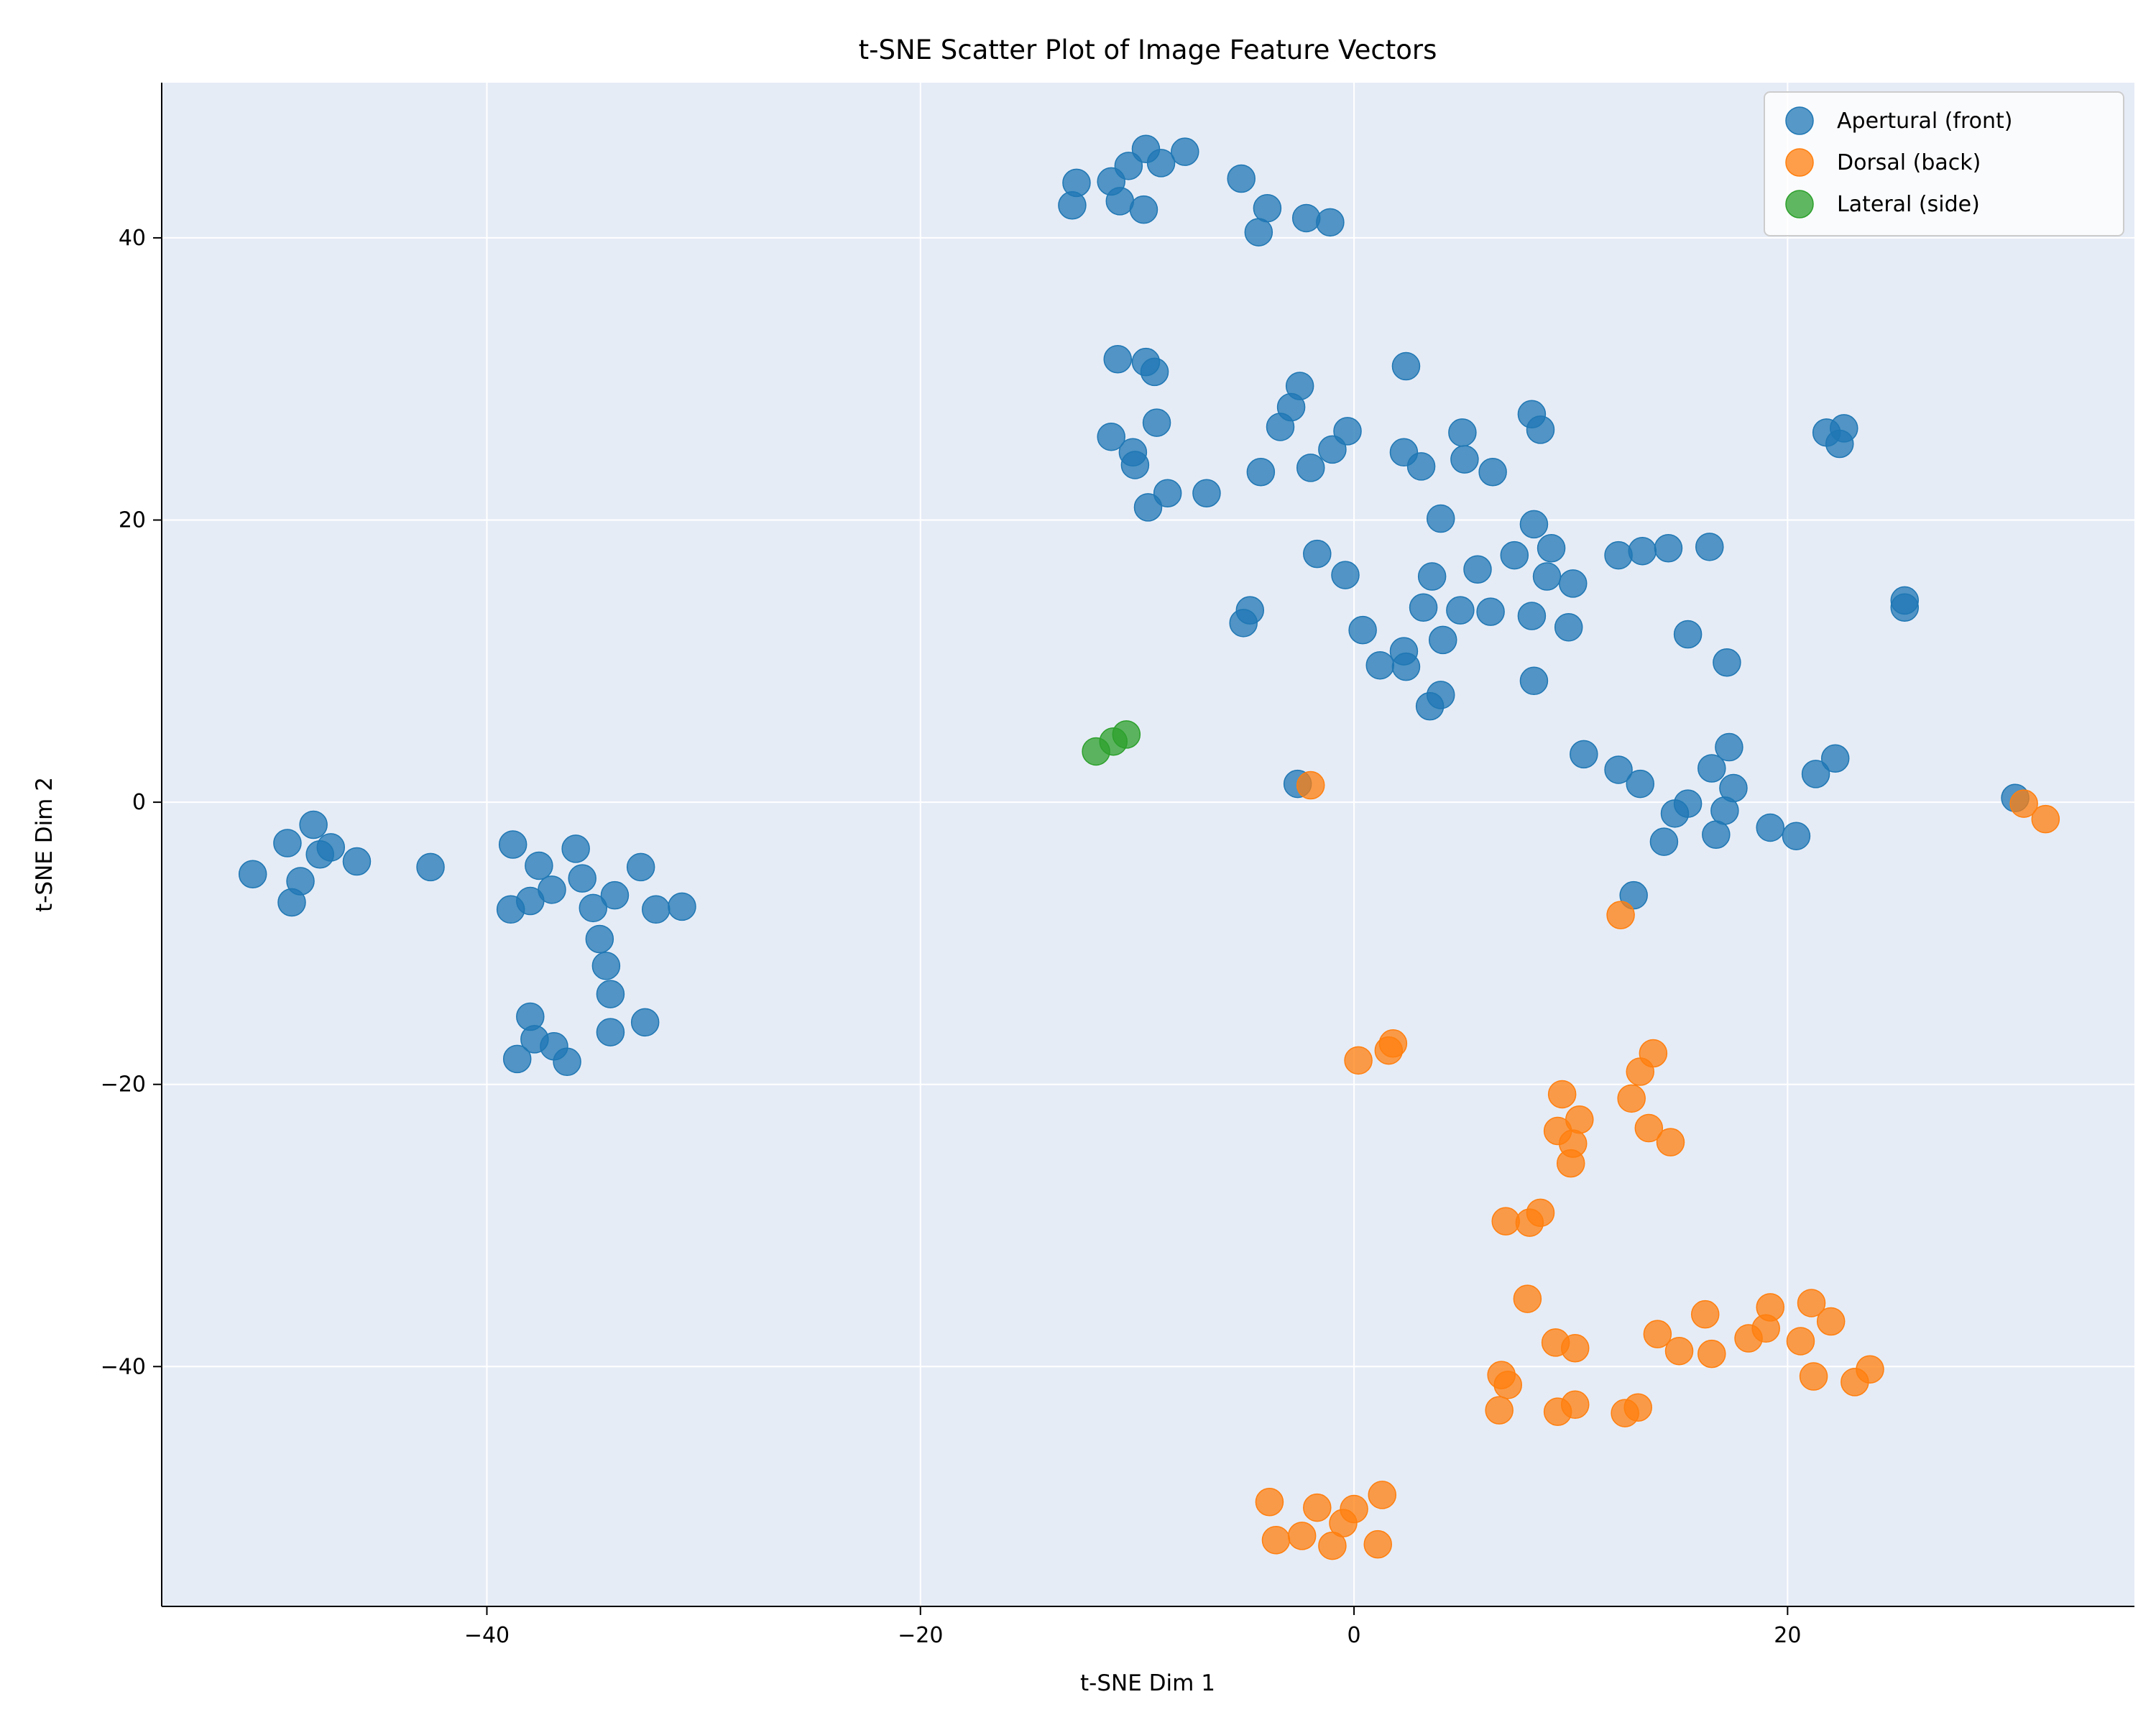 The height and width of the screenshot is (1725, 2156). I want to click on x-tick-label: 0, so click(1354, 1635).